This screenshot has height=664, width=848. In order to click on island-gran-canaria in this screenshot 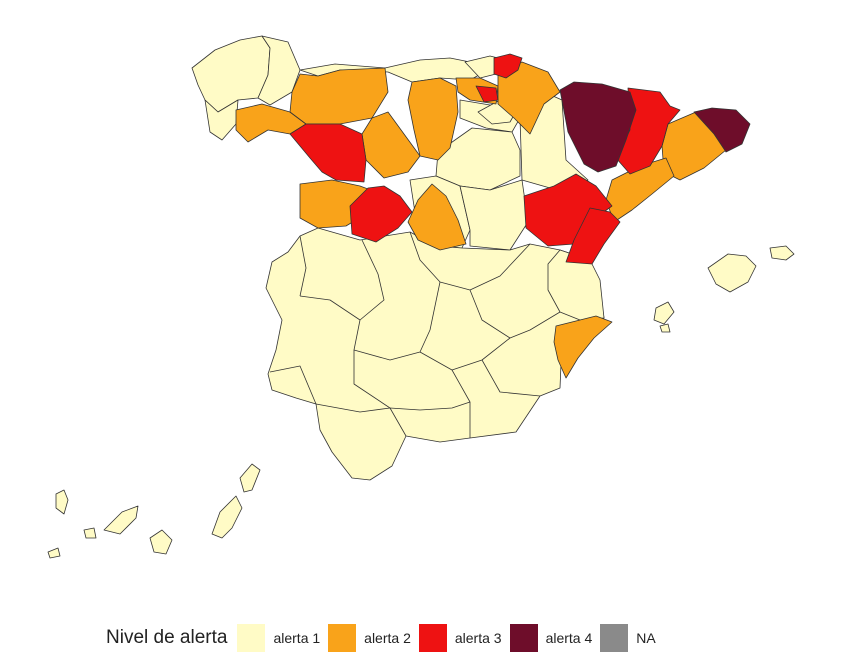, I will do `click(161, 542)`.